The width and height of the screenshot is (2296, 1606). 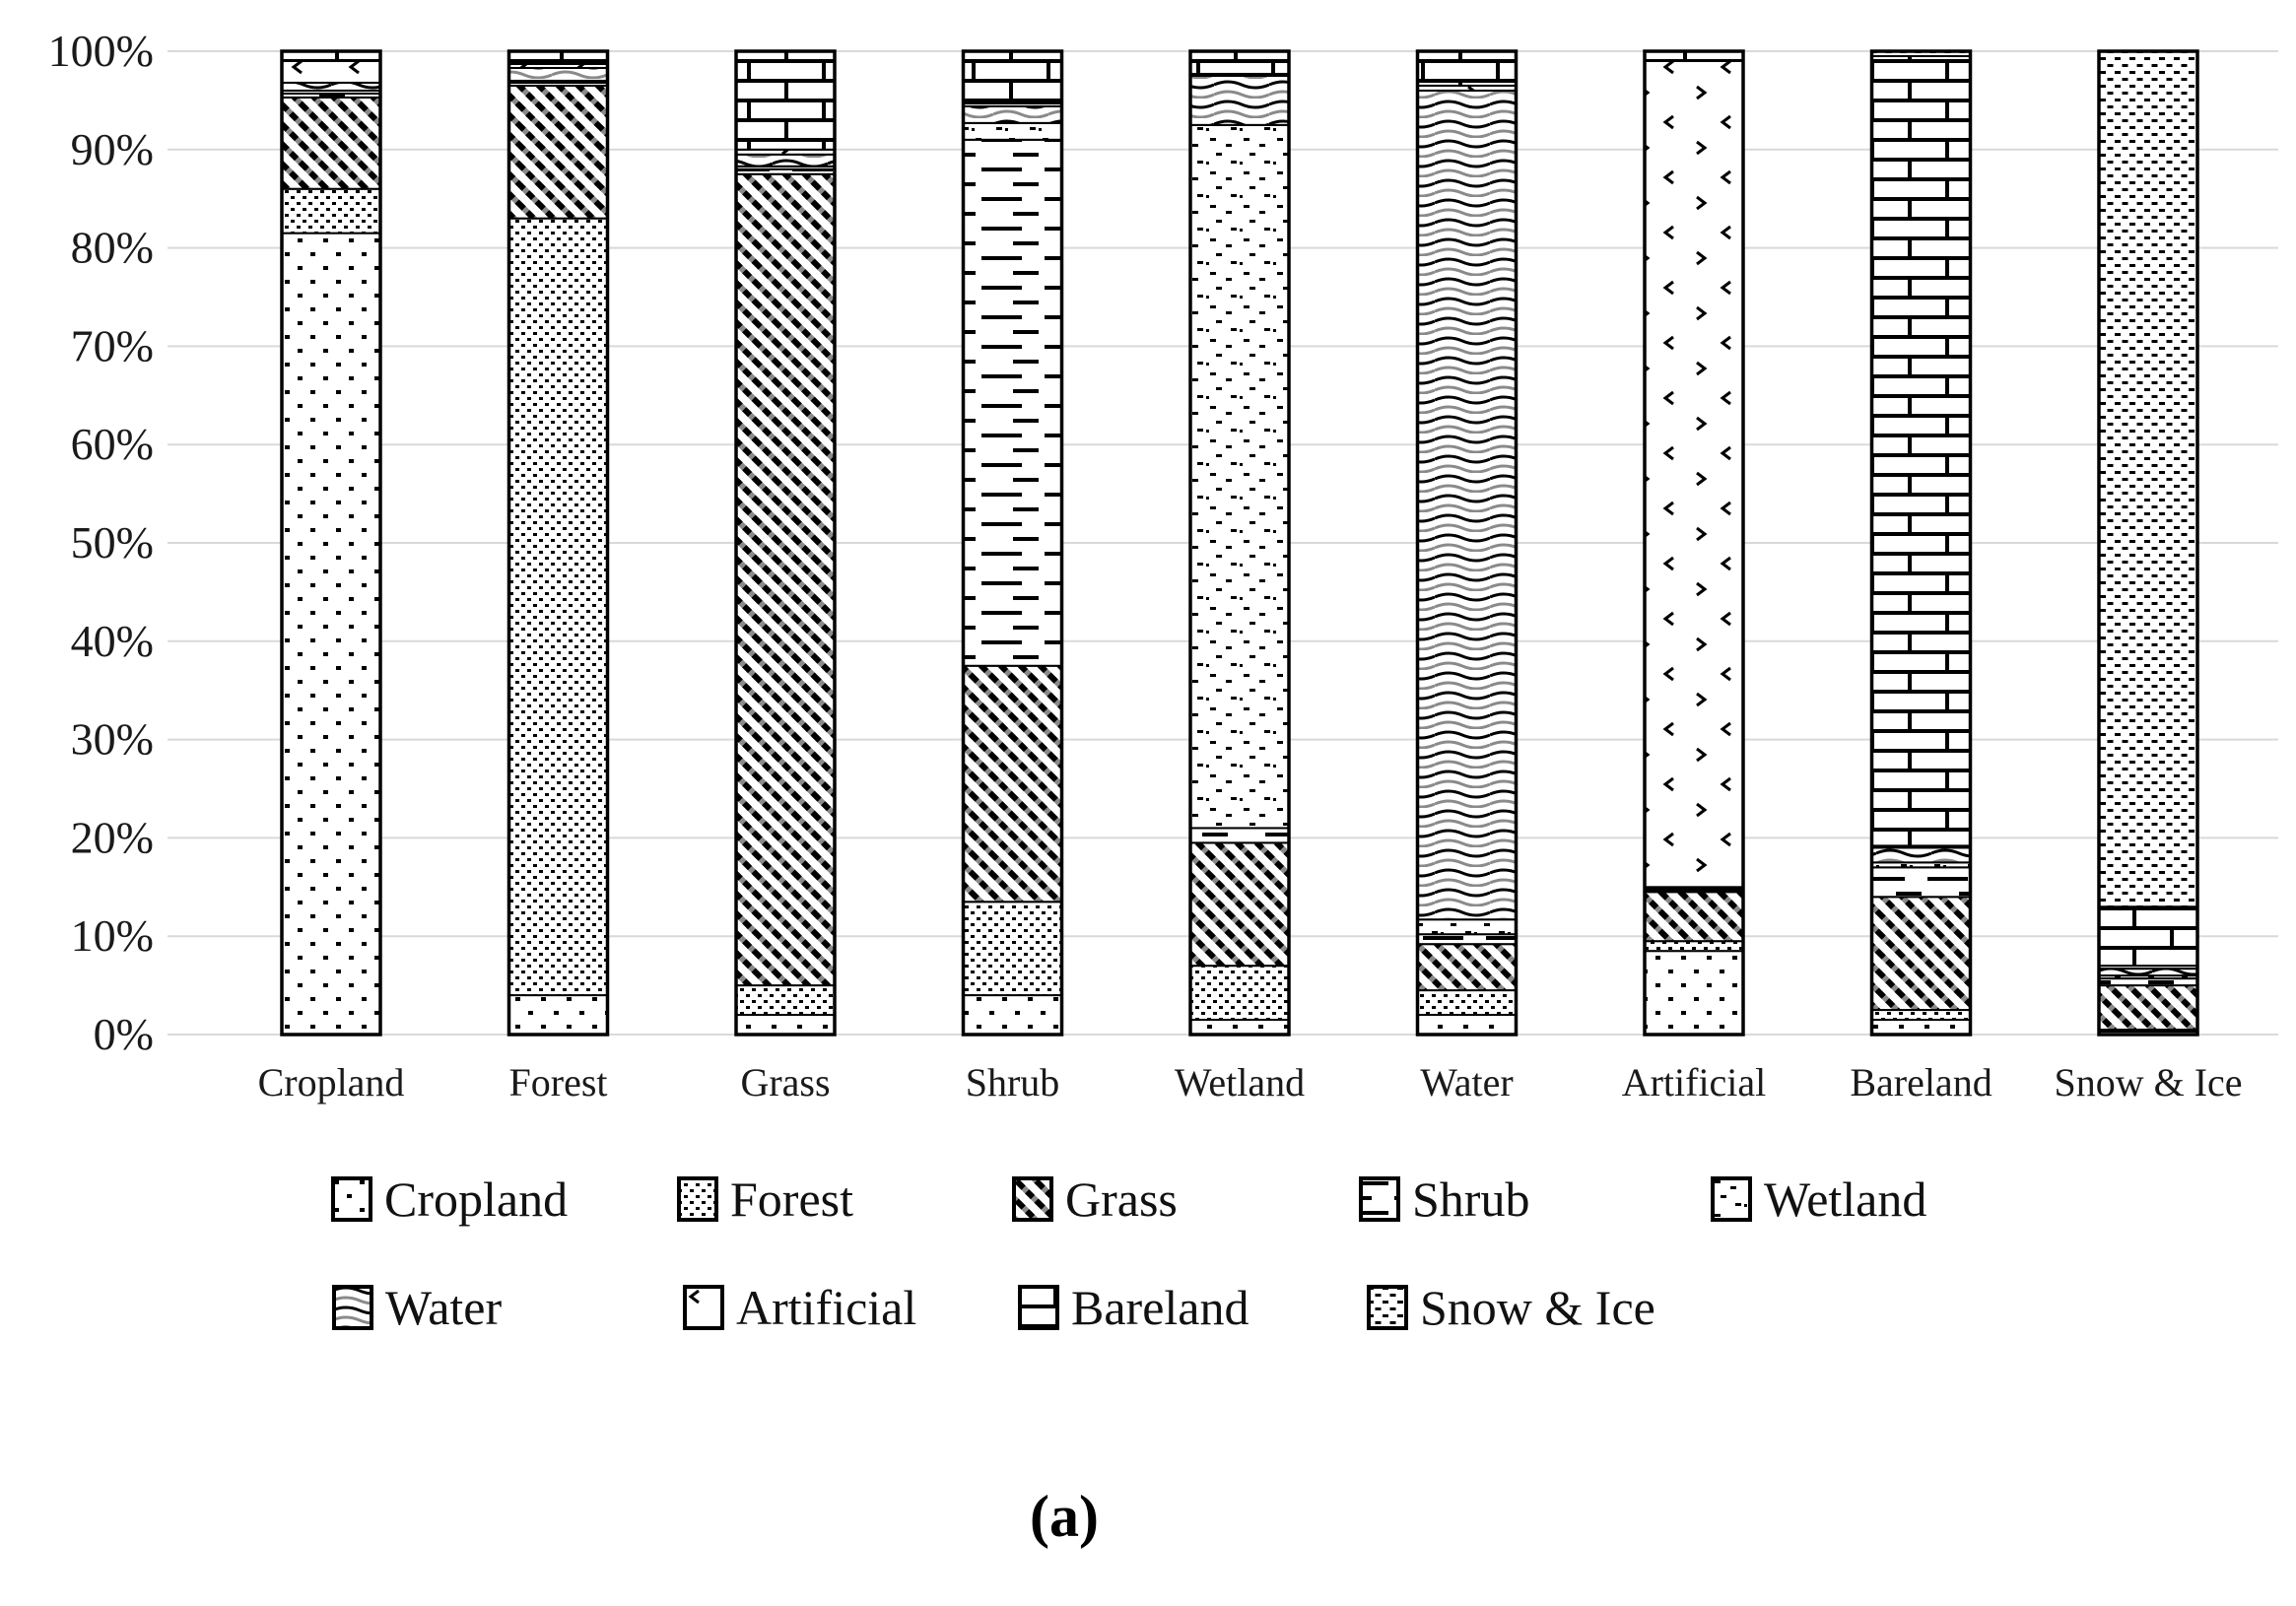 I want to click on bar-segment-wetland-shrub, so click(x=1239, y=835).